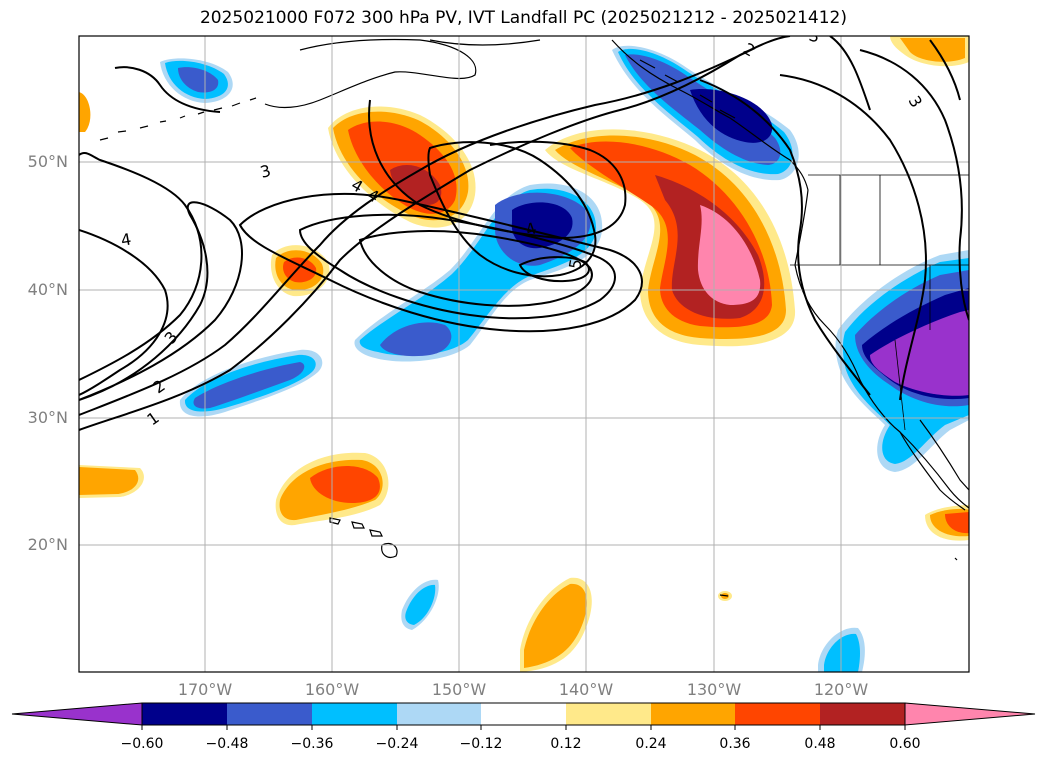 The width and height of the screenshot is (1047, 765). What do you see at coordinates (205, 689) in the screenshot?
I see `lon-label: 170°W` at bounding box center [205, 689].